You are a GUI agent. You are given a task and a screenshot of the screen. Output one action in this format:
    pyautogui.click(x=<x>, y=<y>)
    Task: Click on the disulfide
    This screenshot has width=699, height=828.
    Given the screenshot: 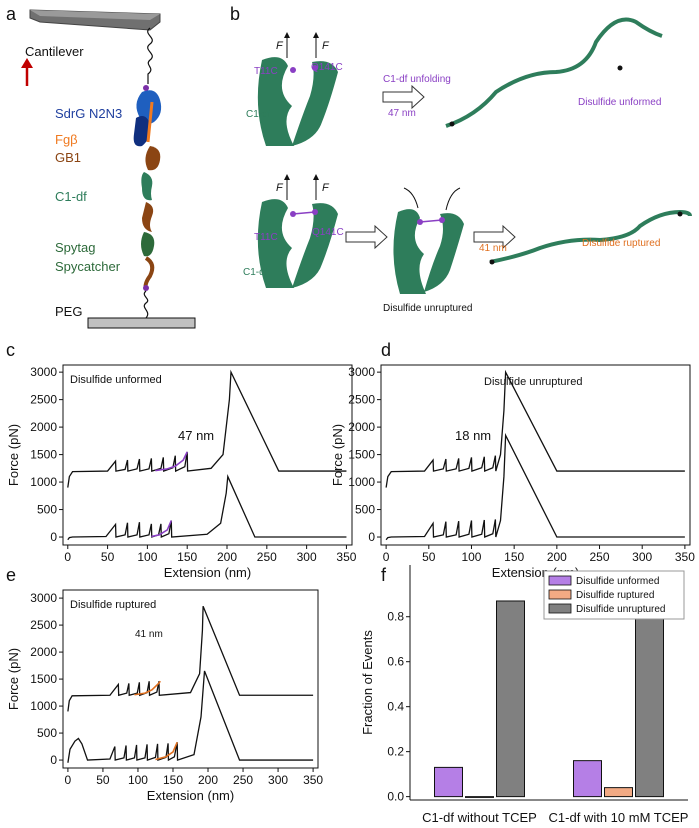 What is the action you would take?
    pyautogui.click(x=304, y=213)
    